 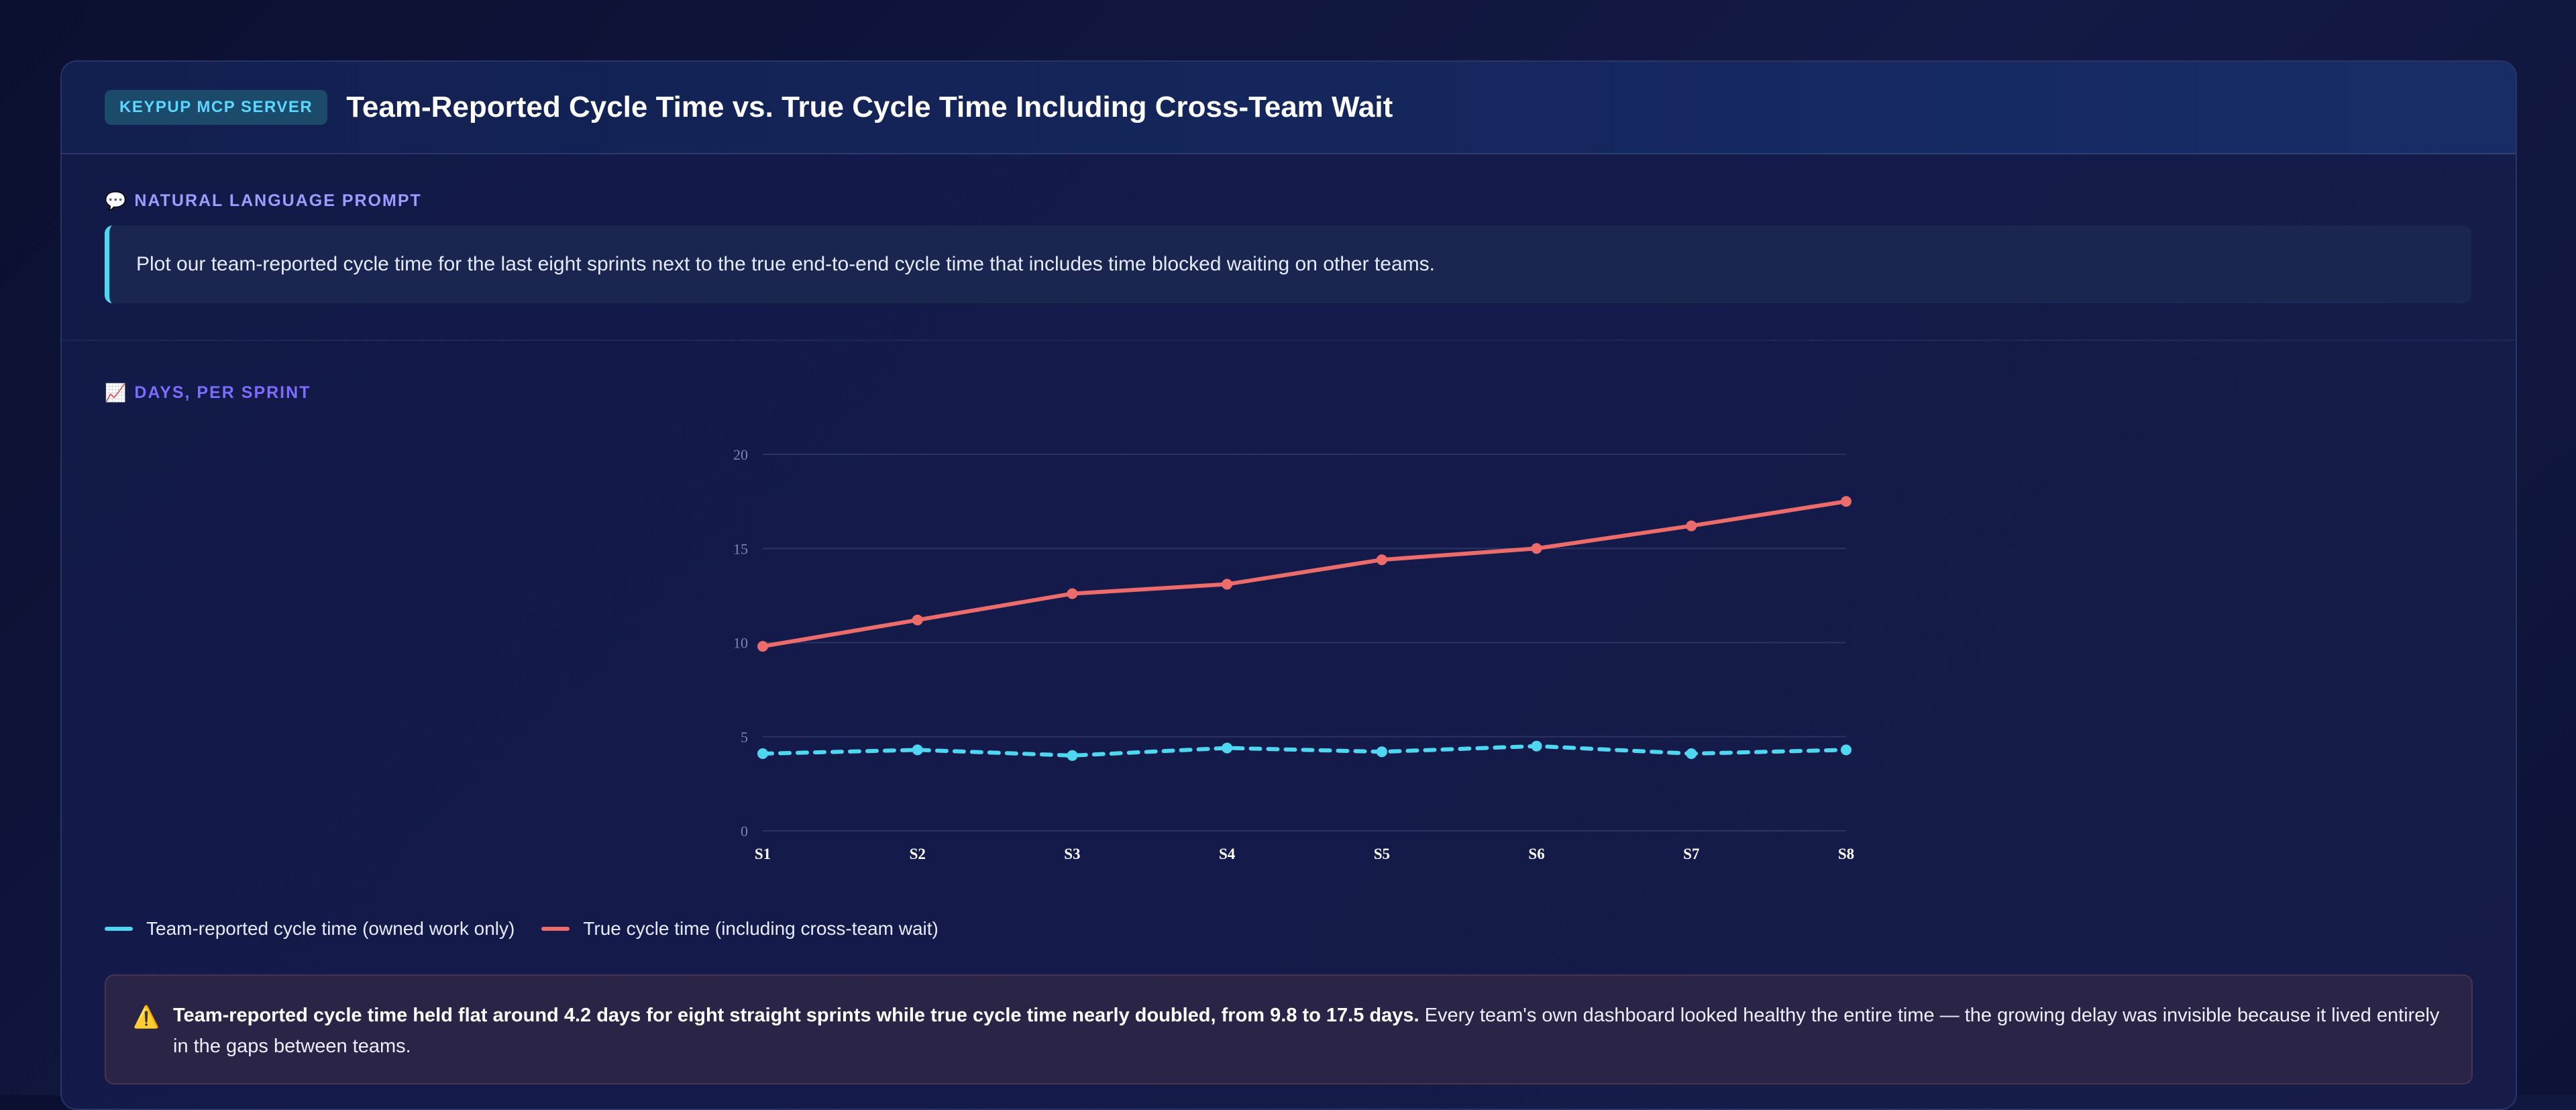 I want to click on chart-section-label-text: DAYS, PER SPRINT, so click(x=222, y=392).